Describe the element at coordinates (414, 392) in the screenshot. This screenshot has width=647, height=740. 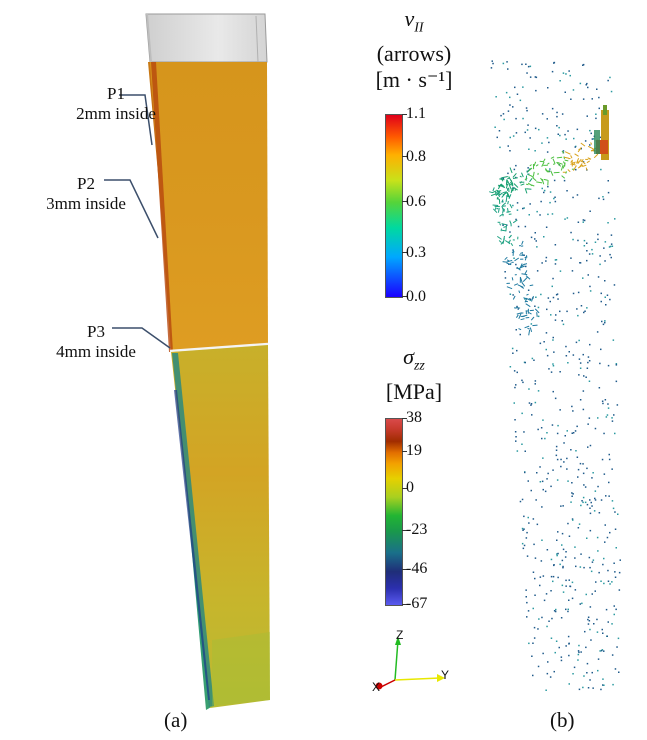
I see `stress-legend-unit: [MPa]` at that location.